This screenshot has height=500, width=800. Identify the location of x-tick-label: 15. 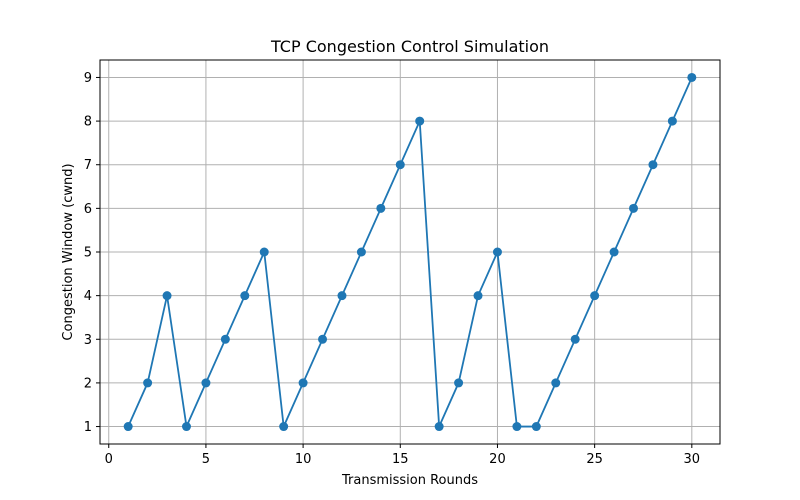
(400, 459).